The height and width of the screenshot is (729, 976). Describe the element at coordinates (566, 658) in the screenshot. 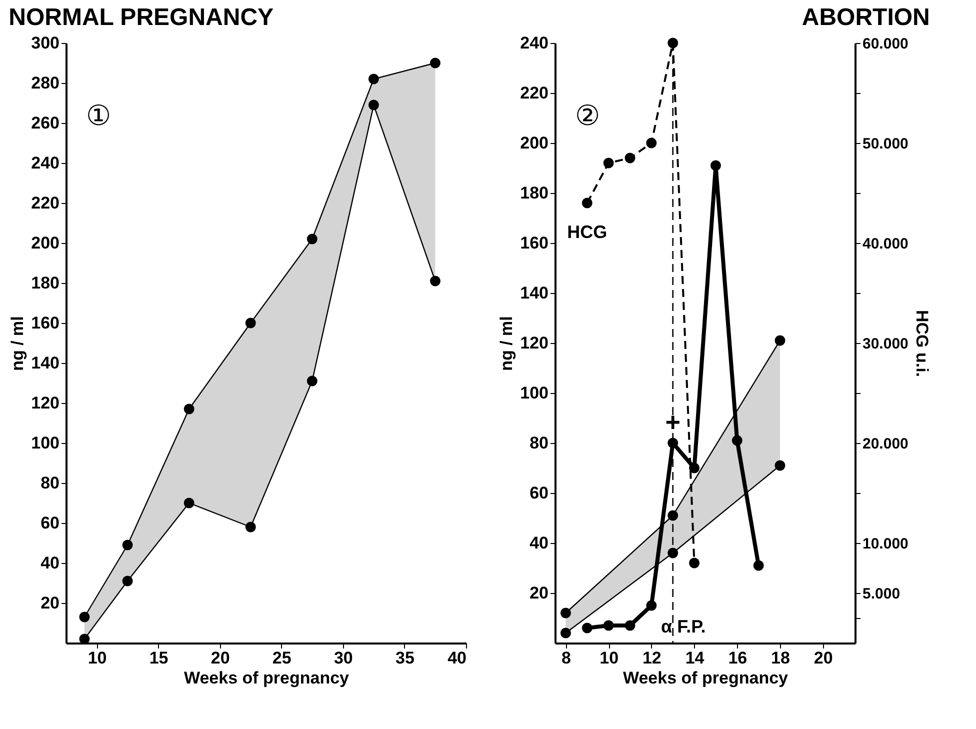

I see `x-tick-label: 8` at that location.